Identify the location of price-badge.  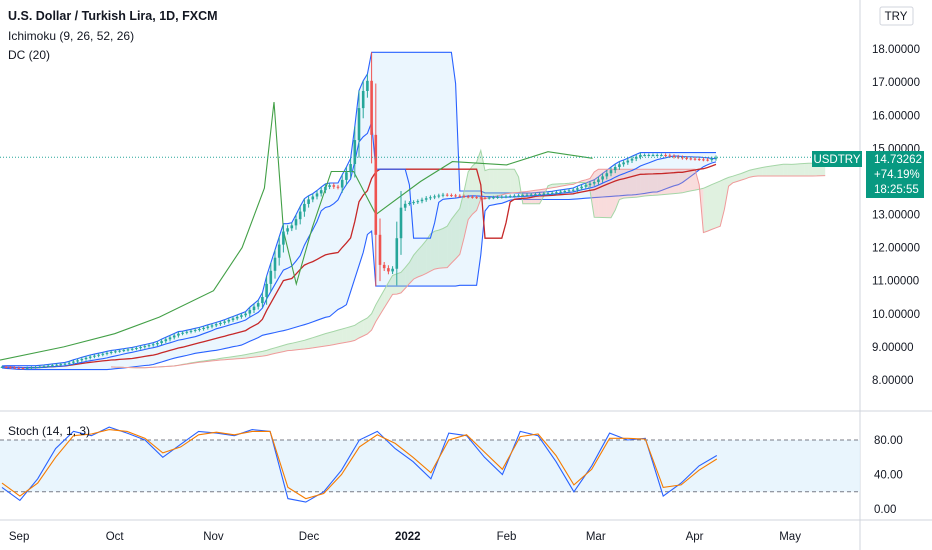
(895, 174).